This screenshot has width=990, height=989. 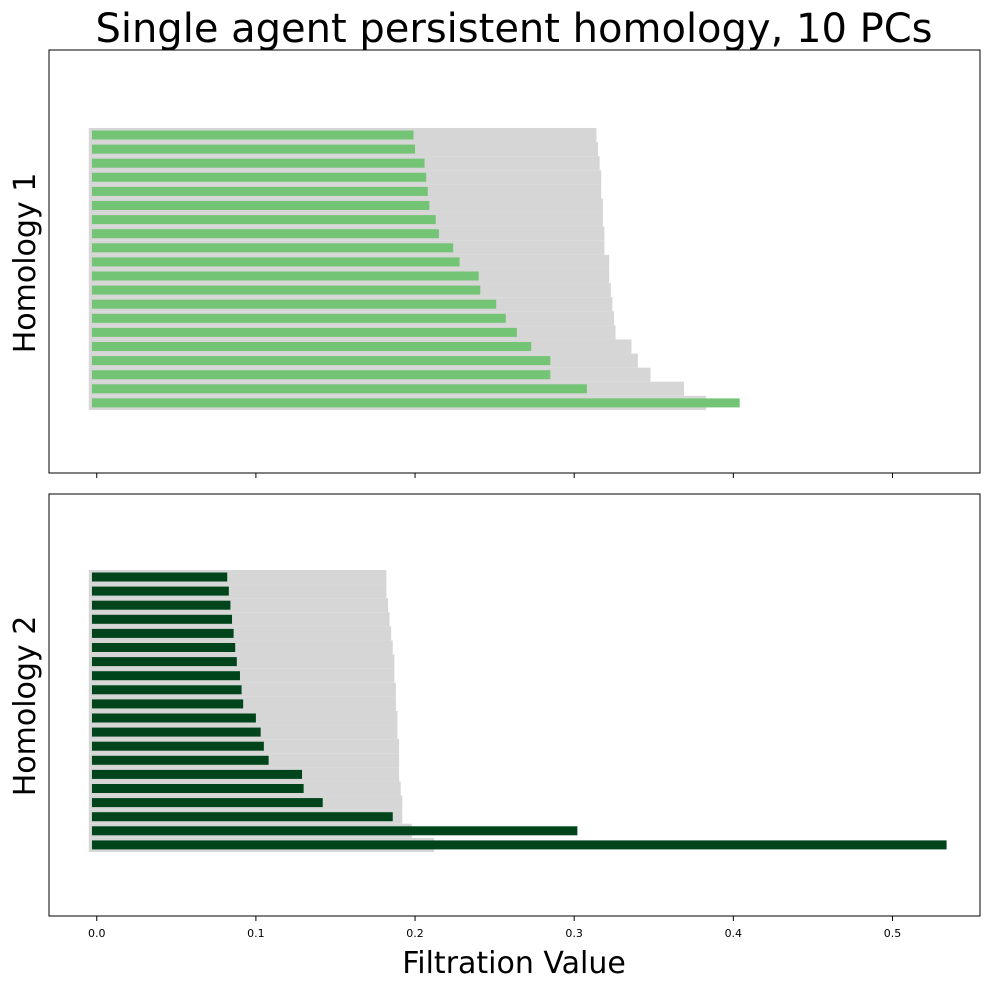 What do you see at coordinates (256, 933) in the screenshot?
I see `x-tick-label: 0.1` at bounding box center [256, 933].